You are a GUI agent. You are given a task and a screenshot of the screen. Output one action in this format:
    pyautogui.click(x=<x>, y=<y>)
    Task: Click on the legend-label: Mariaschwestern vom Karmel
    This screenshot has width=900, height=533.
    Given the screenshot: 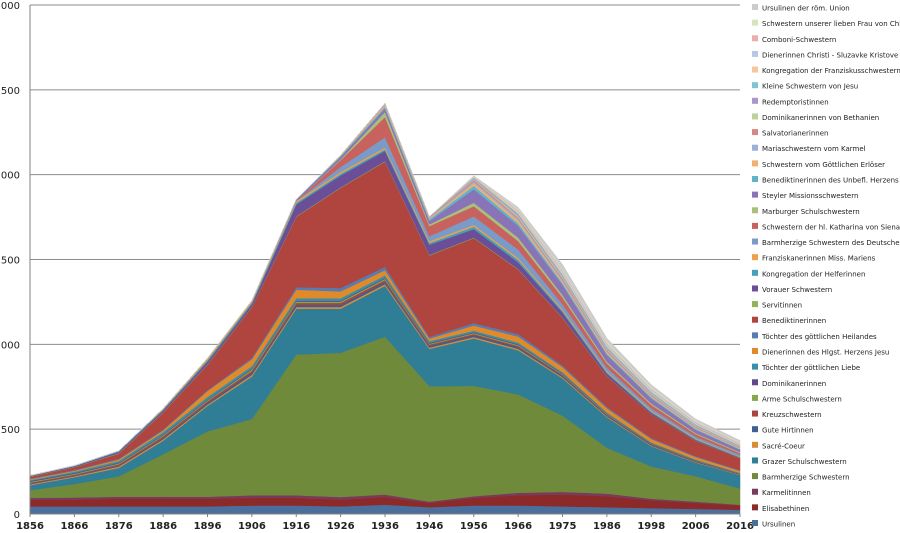 What is the action you would take?
    pyautogui.click(x=814, y=149)
    